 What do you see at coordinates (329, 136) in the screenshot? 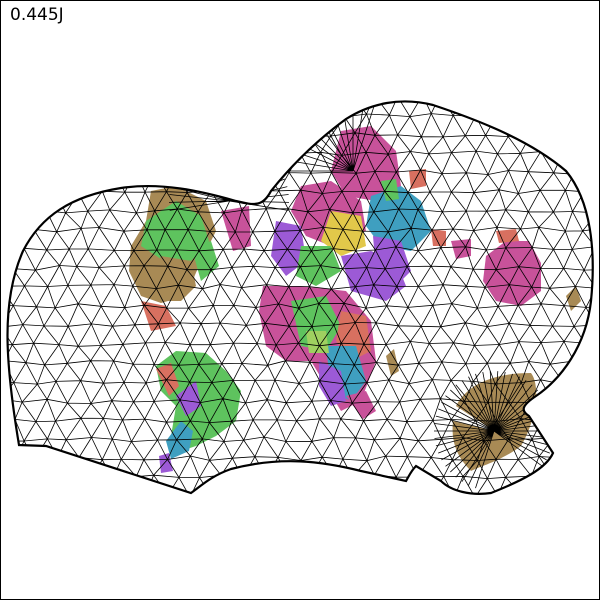
I see `arctic-fan` at bounding box center [329, 136].